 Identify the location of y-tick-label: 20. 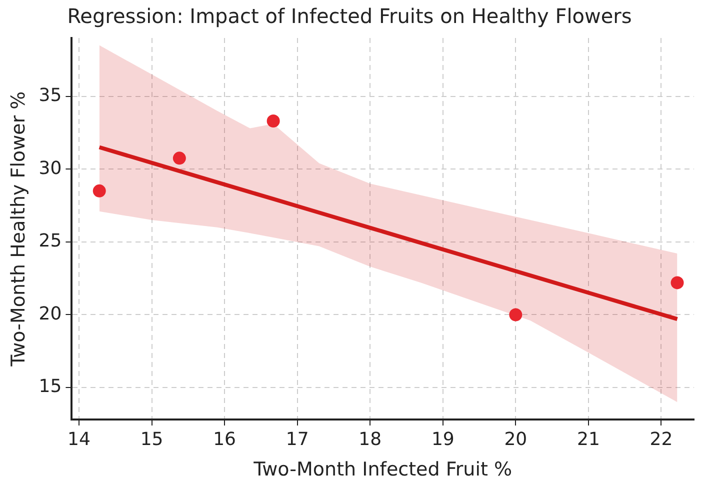
(50, 313).